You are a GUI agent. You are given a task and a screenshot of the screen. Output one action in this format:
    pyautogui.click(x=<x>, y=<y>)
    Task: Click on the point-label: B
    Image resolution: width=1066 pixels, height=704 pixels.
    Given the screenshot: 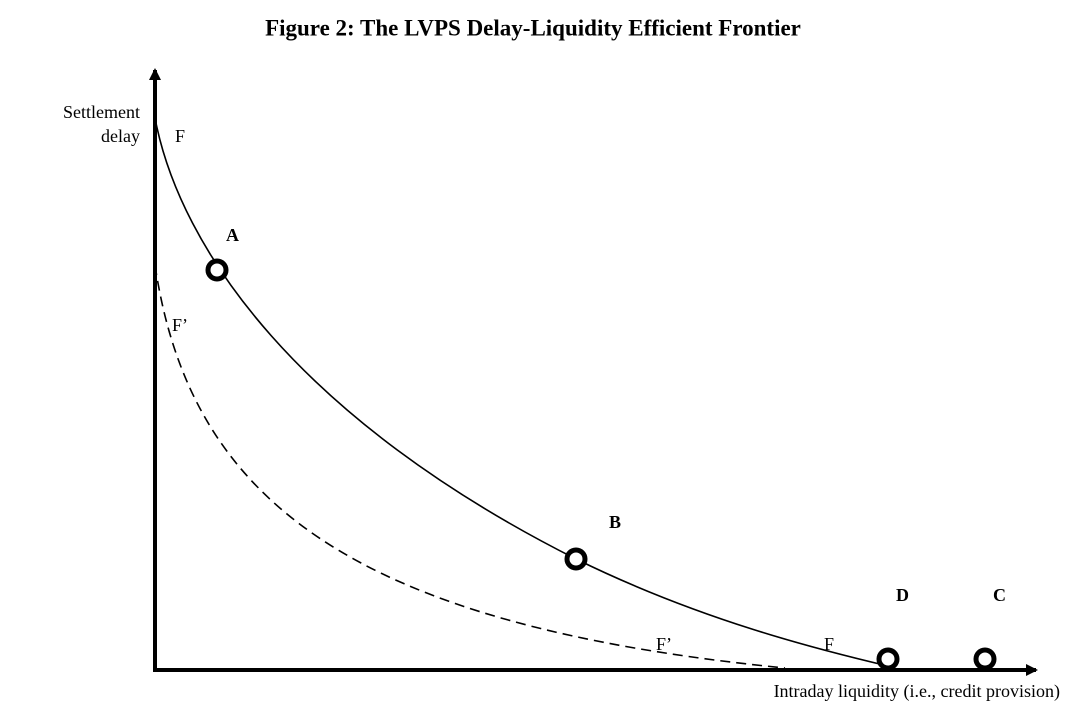 What is the action you would take?
    pyautogui.click(x=615, y=522)
    